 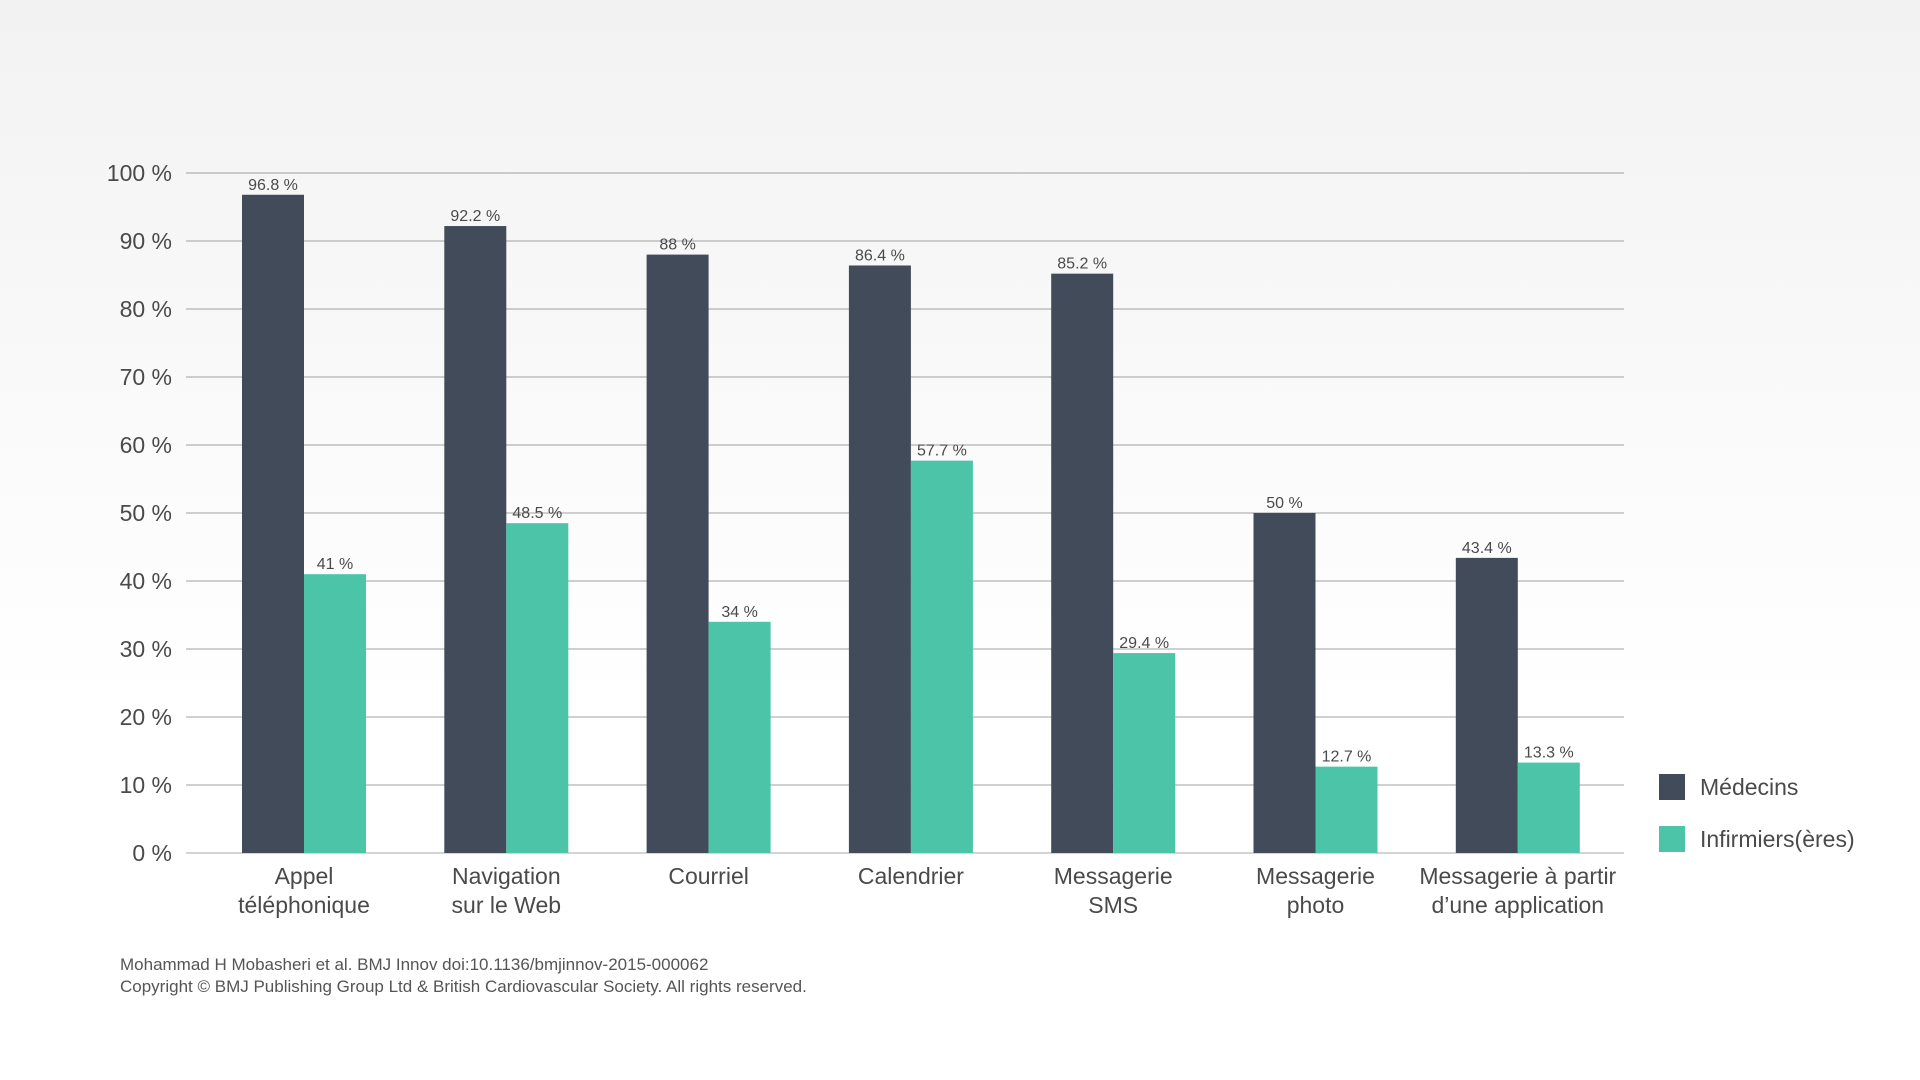 What do you see at coordinates (146, 717) in the screenshot?
I see `y-tick-label: 20 %` at bounding box center [146, 717].